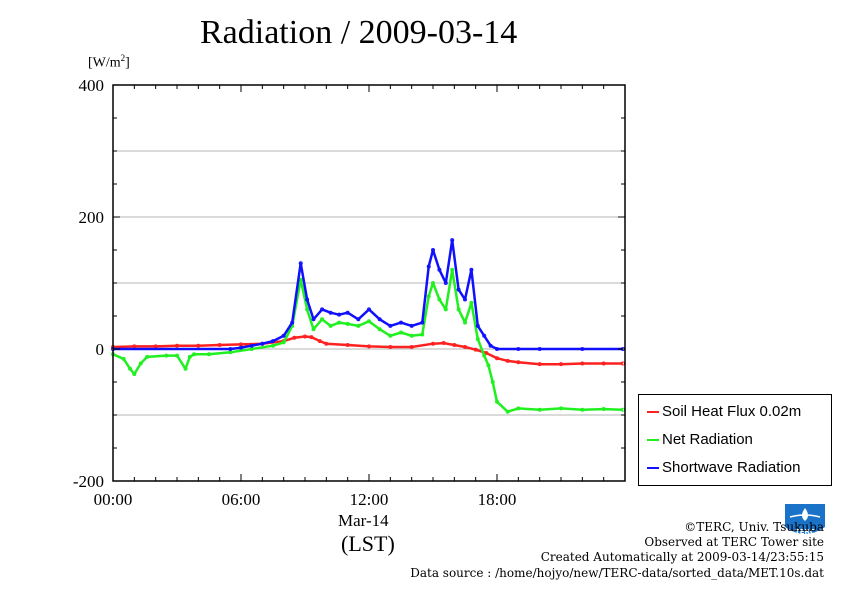  I want to click on x-tick-label: 00:00, so click(113, 499).